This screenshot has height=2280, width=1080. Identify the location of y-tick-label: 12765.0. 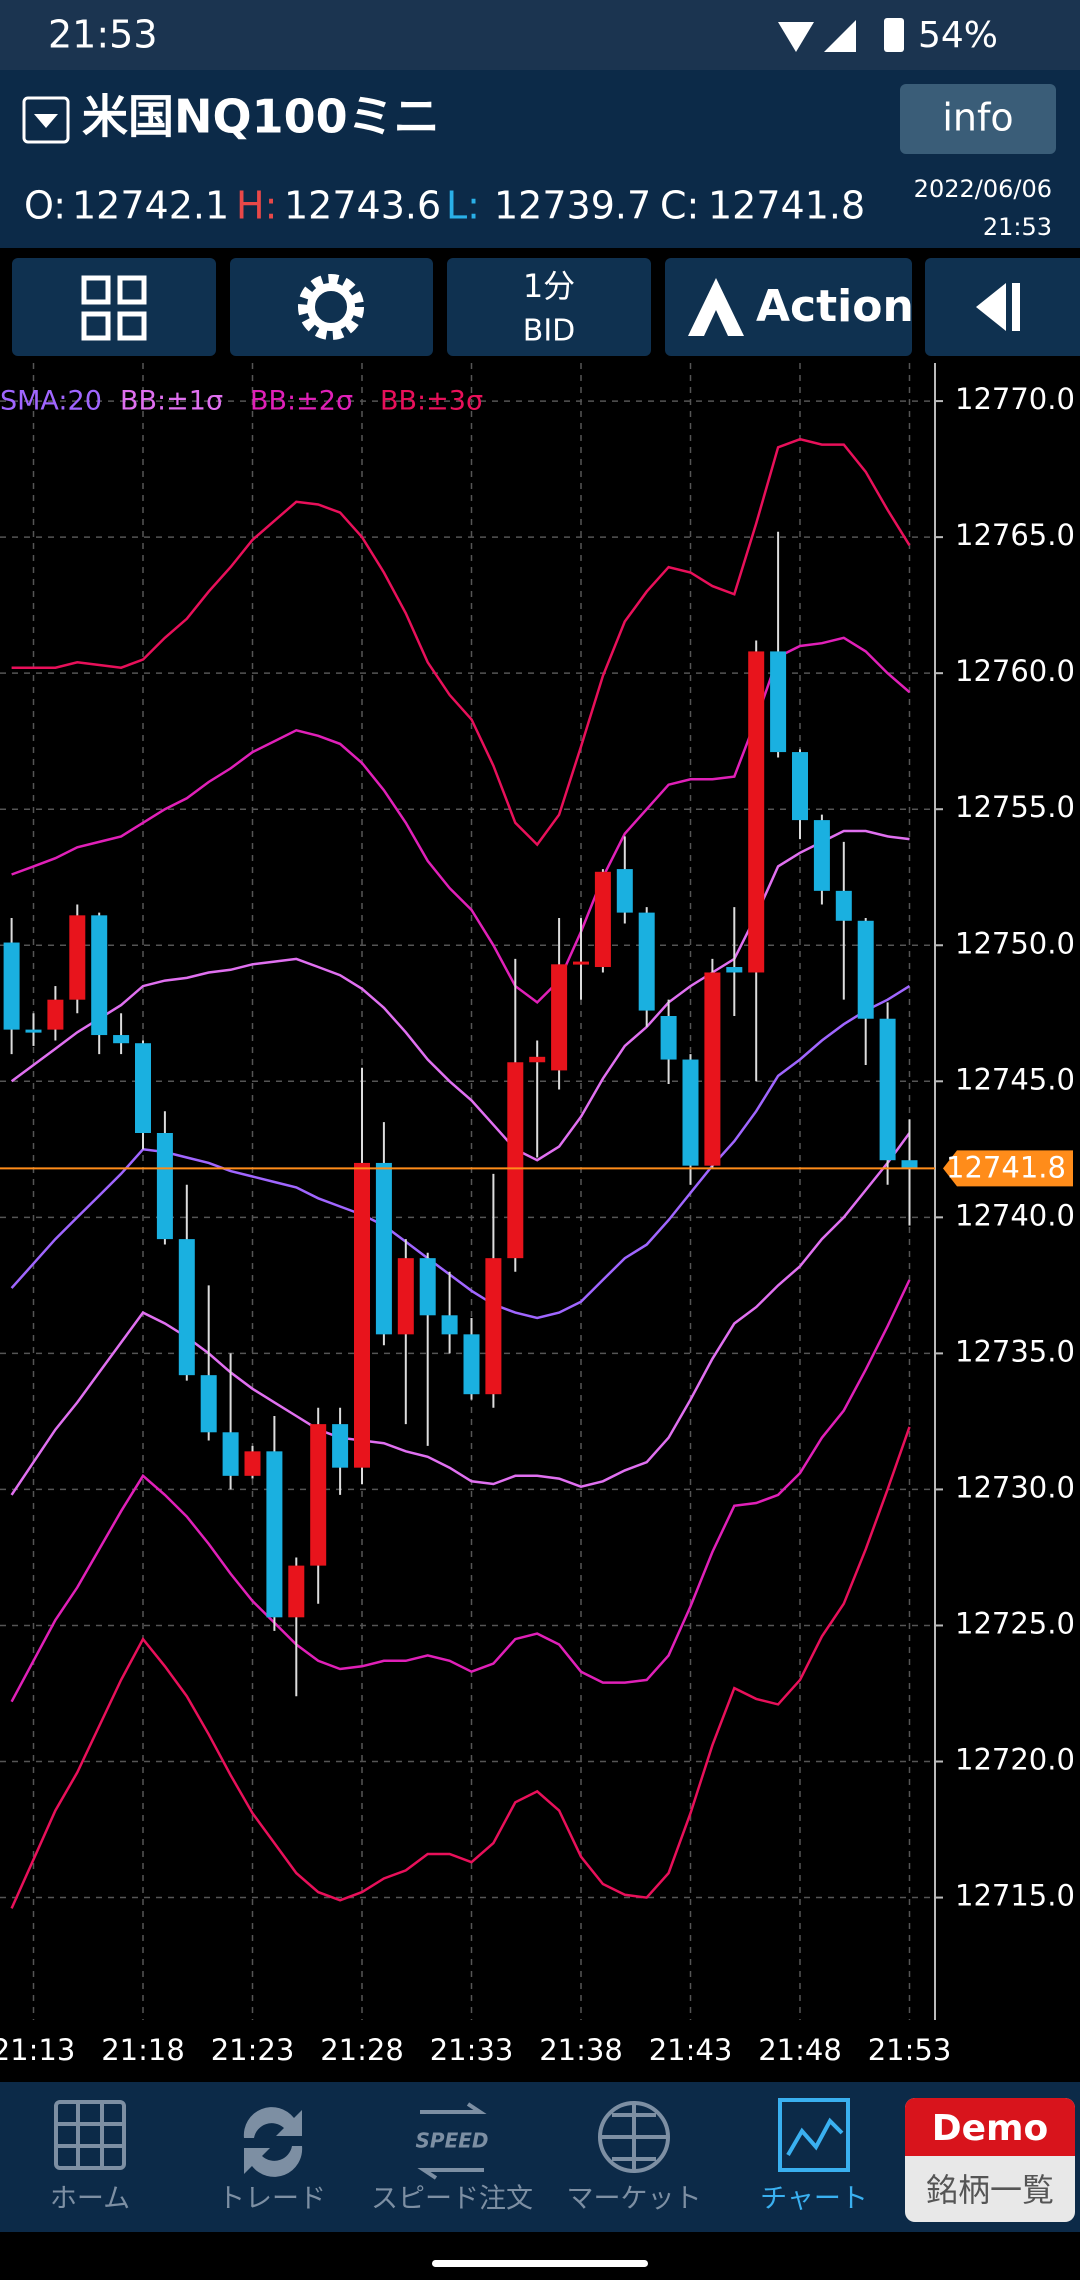
(1015, 535).